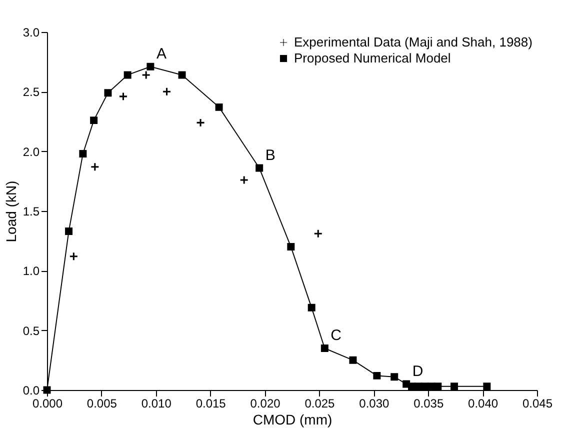 This screenshot has width=582, height=438. I want to click on annotation: C, so click(336, 335).